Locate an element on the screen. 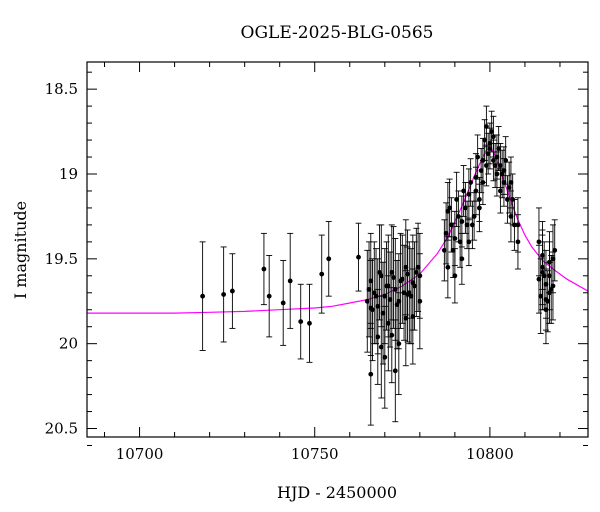  y-tick-label: 20 is located at coordinates (68, 344).